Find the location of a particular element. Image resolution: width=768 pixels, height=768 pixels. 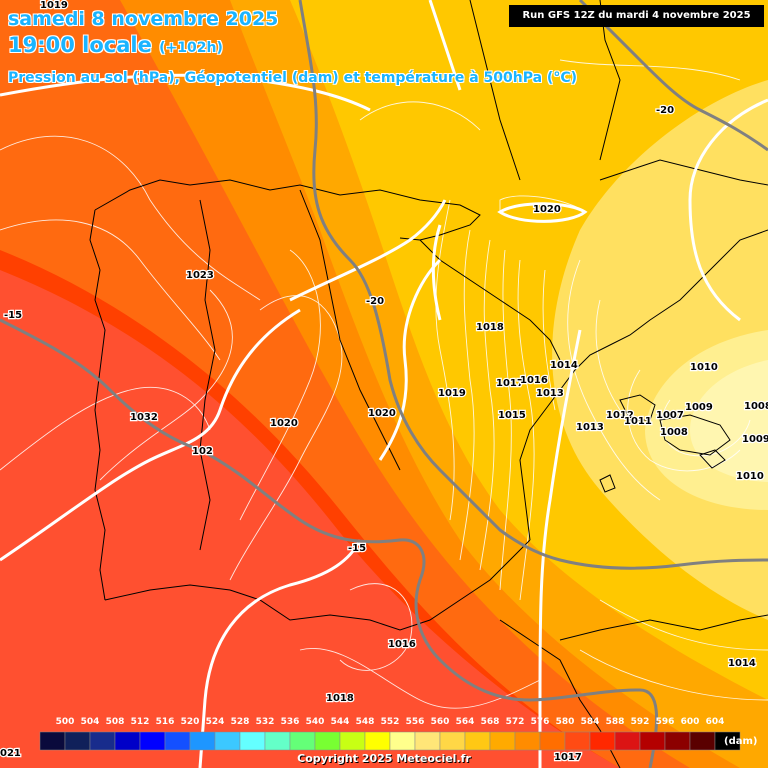

legend-tick-label: 532 is located at coordinates (265, 722).